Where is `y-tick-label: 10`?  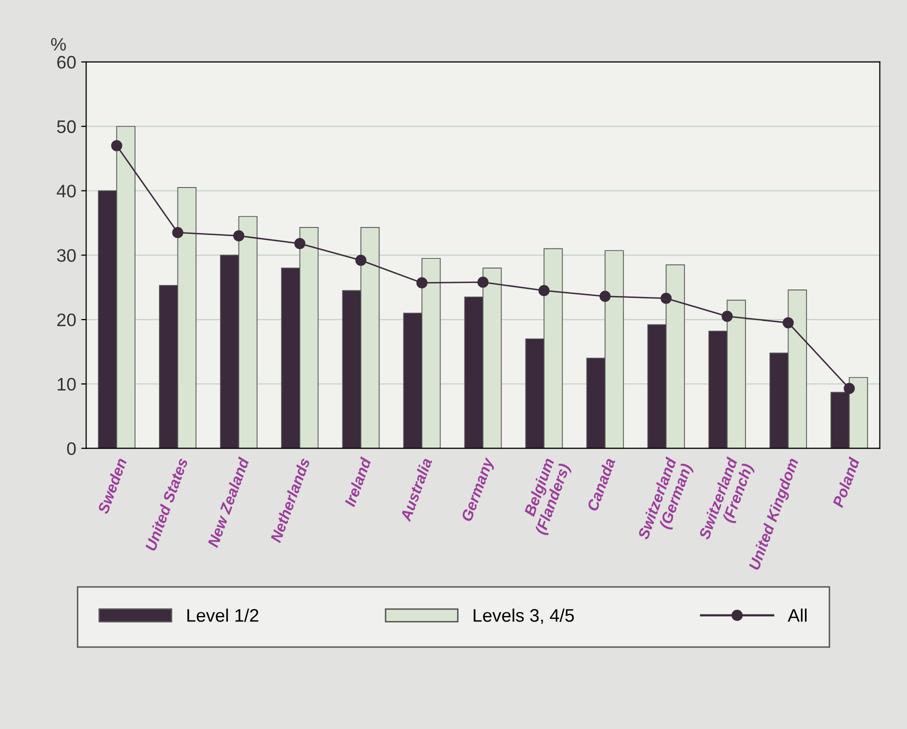
y-tick-label: 10 is located at coordinates (67, 384).